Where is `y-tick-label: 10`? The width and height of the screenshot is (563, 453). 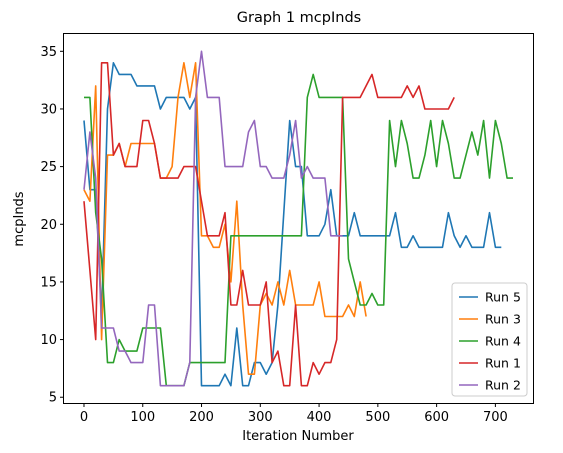 y-tick-label: 10 is located at coordinates (48, 340).